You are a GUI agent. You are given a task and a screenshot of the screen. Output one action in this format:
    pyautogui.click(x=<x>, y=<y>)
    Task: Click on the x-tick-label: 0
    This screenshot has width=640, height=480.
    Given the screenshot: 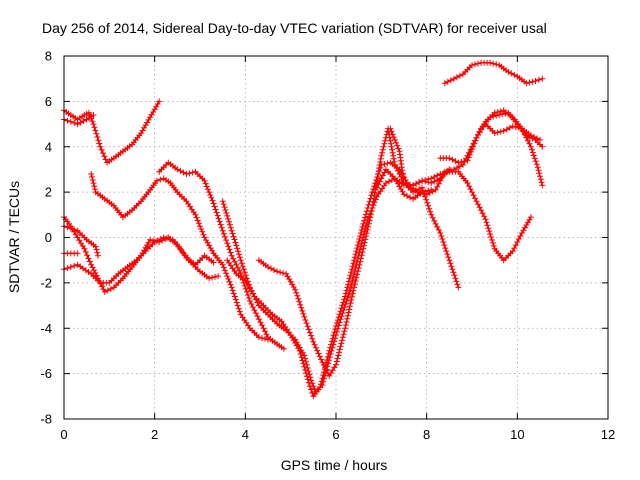 What is the action you would take?
    pyautogui.click(x=63, y=434)
    